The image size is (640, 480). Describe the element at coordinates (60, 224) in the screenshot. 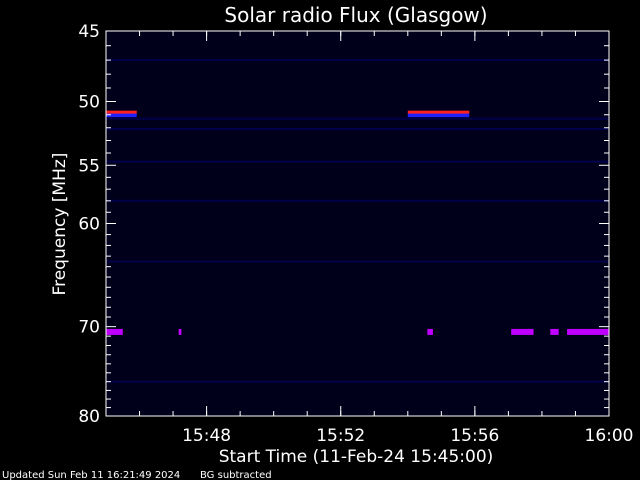

I see `y-axis-label: Frequency [MHz]` at that location.